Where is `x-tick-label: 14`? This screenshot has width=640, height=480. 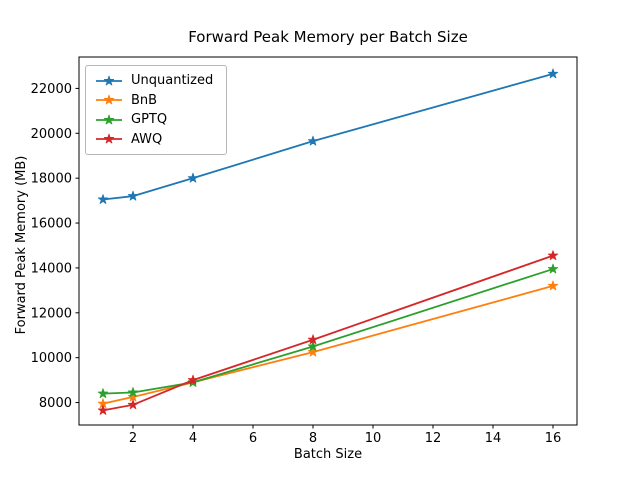 x-tick-label: 14 is located at coordinates (493, 438).